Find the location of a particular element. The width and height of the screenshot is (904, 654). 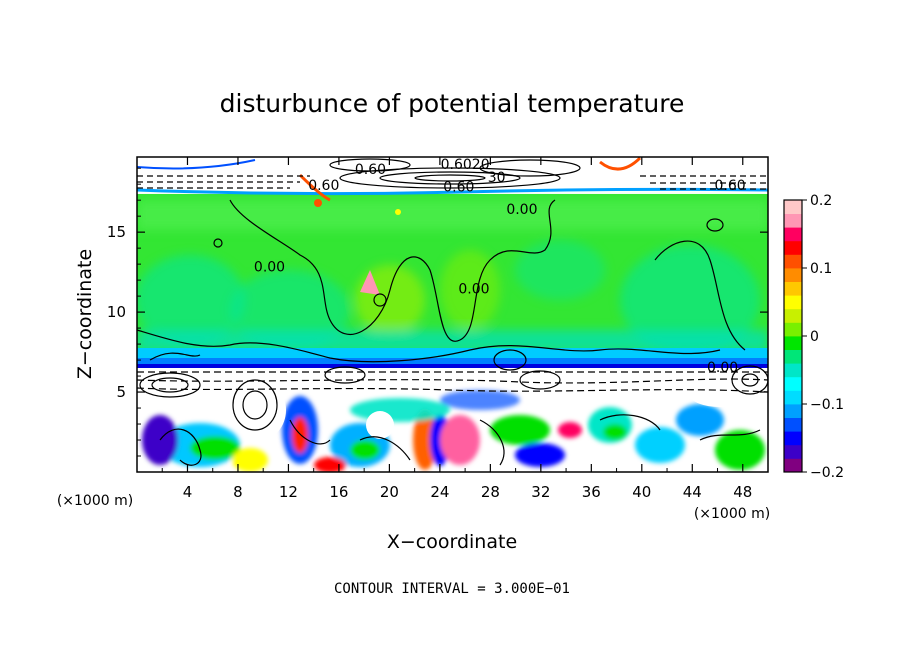

y-tick-label: 5 is located at coordinates (121, 392).